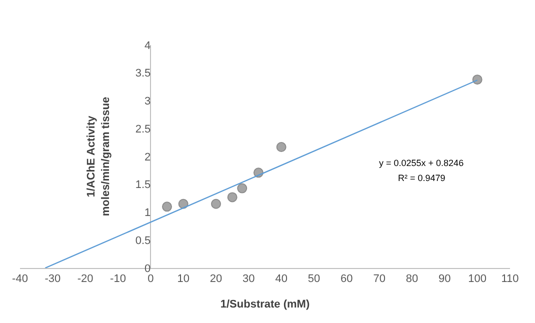 Image resolution: width=535 pixels, height=323 pixels. I want to click on annotation: R² = 0.9479, so click(422, 178).